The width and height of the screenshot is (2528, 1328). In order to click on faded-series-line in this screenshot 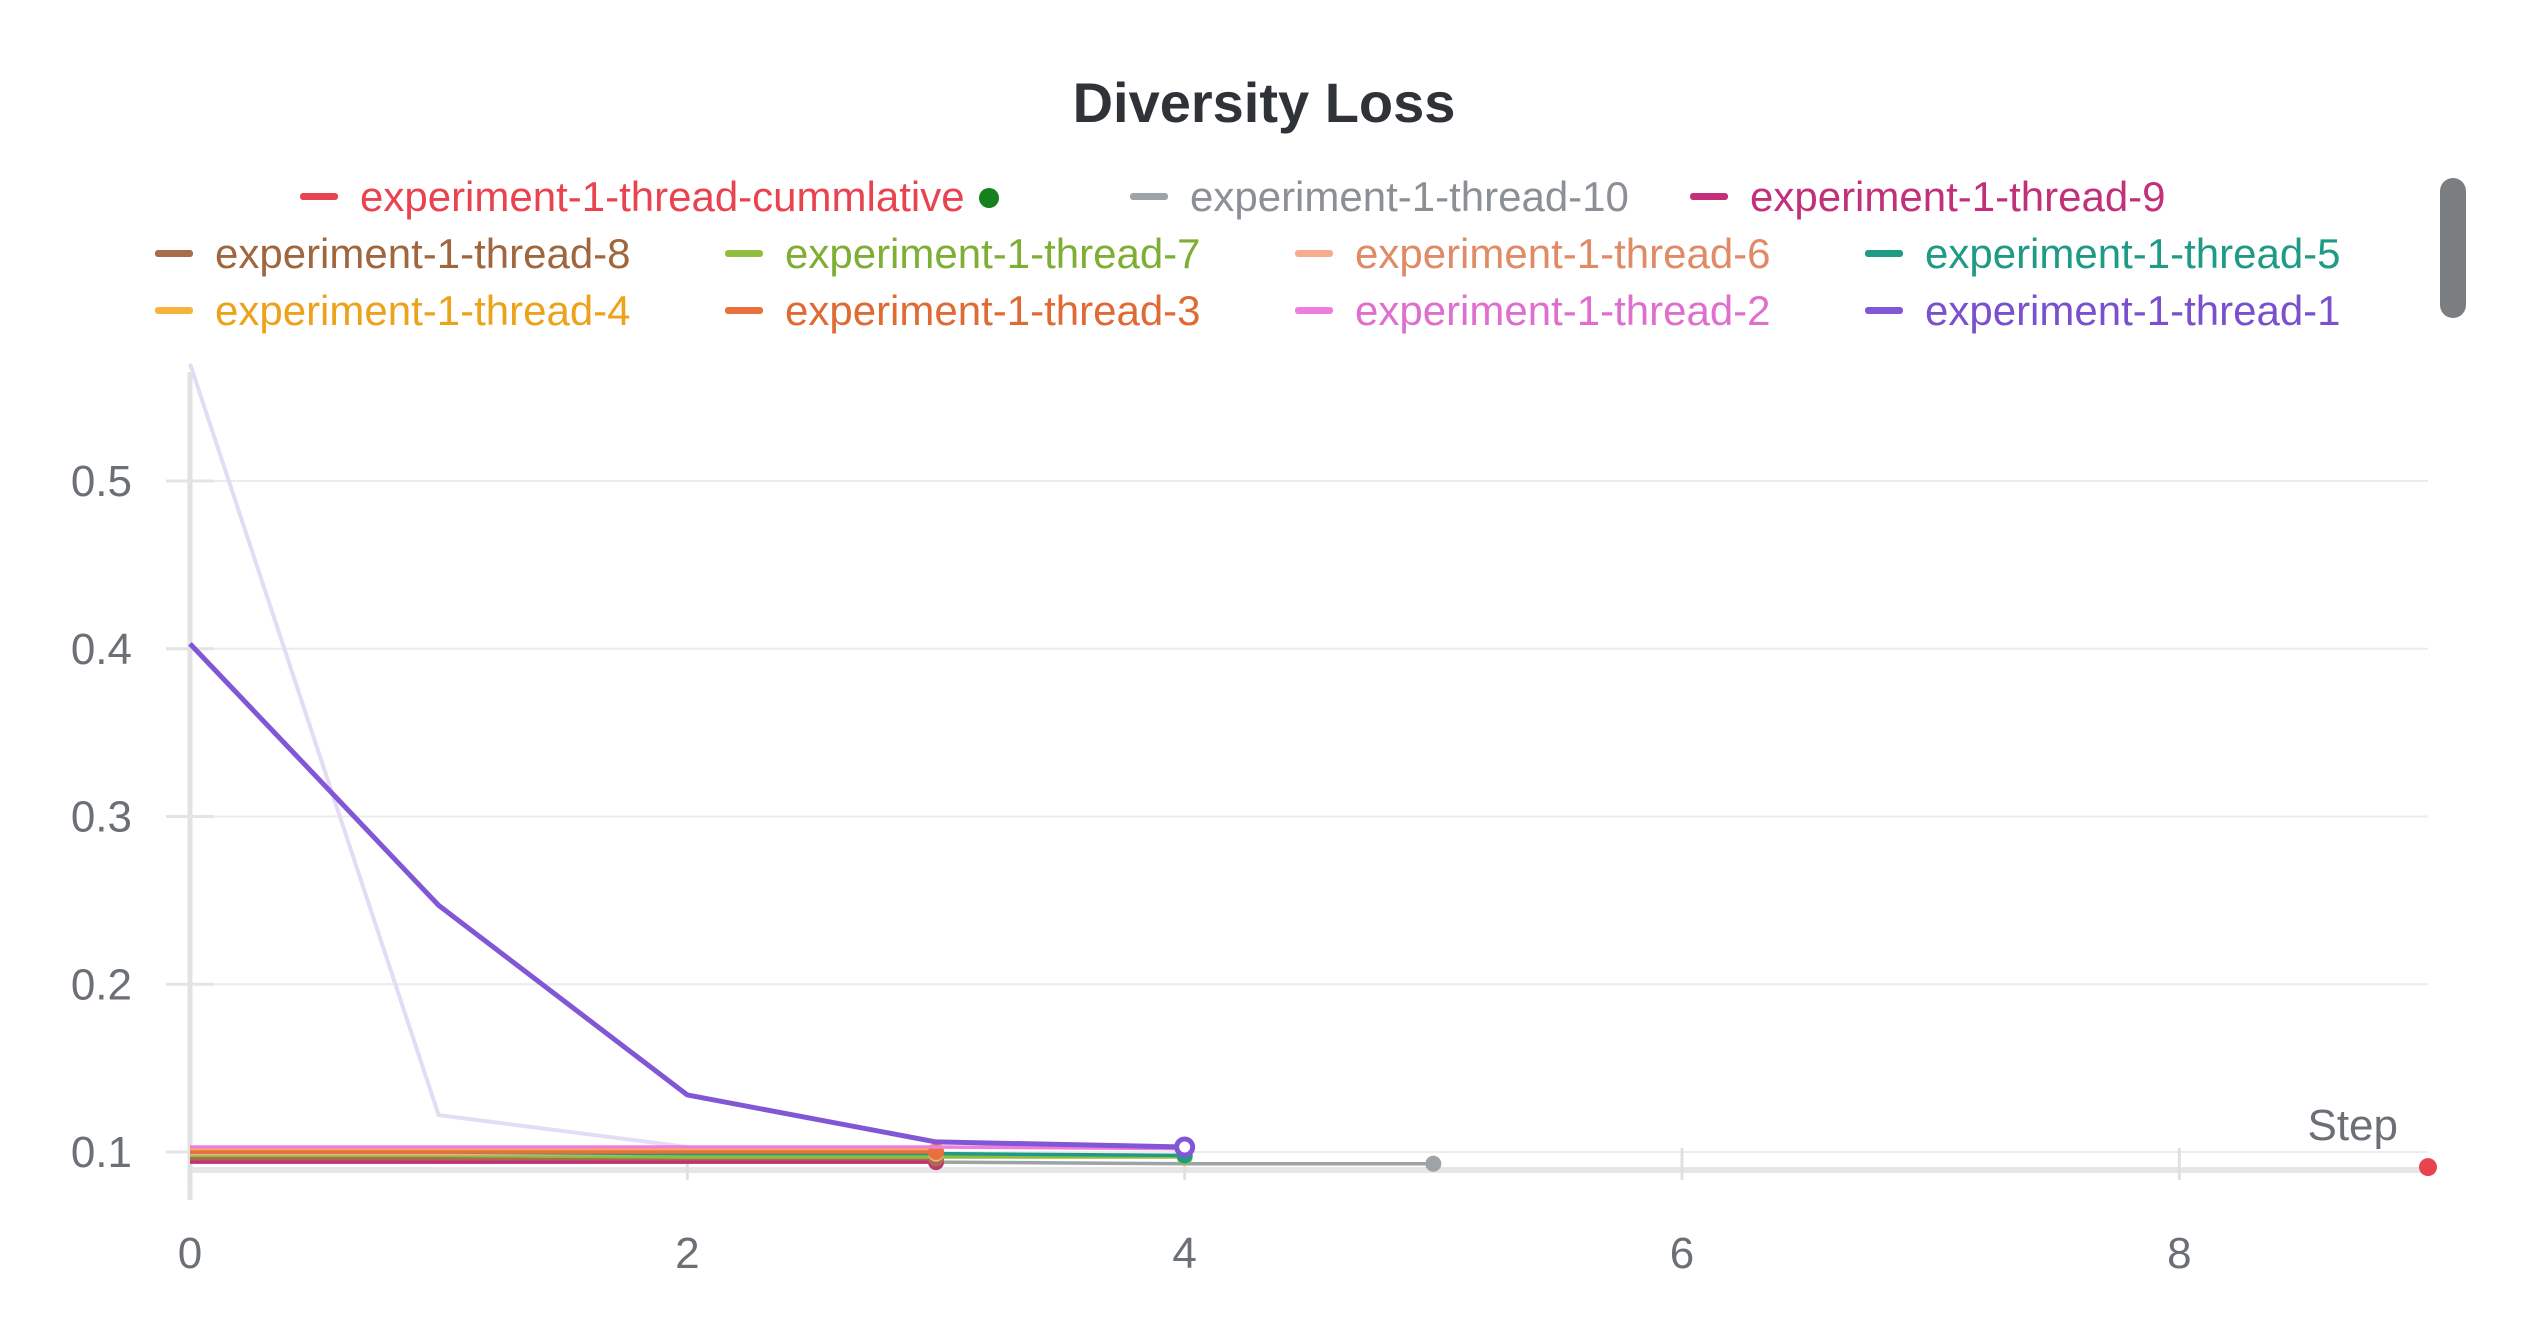, I will do `click(438, 755)`.